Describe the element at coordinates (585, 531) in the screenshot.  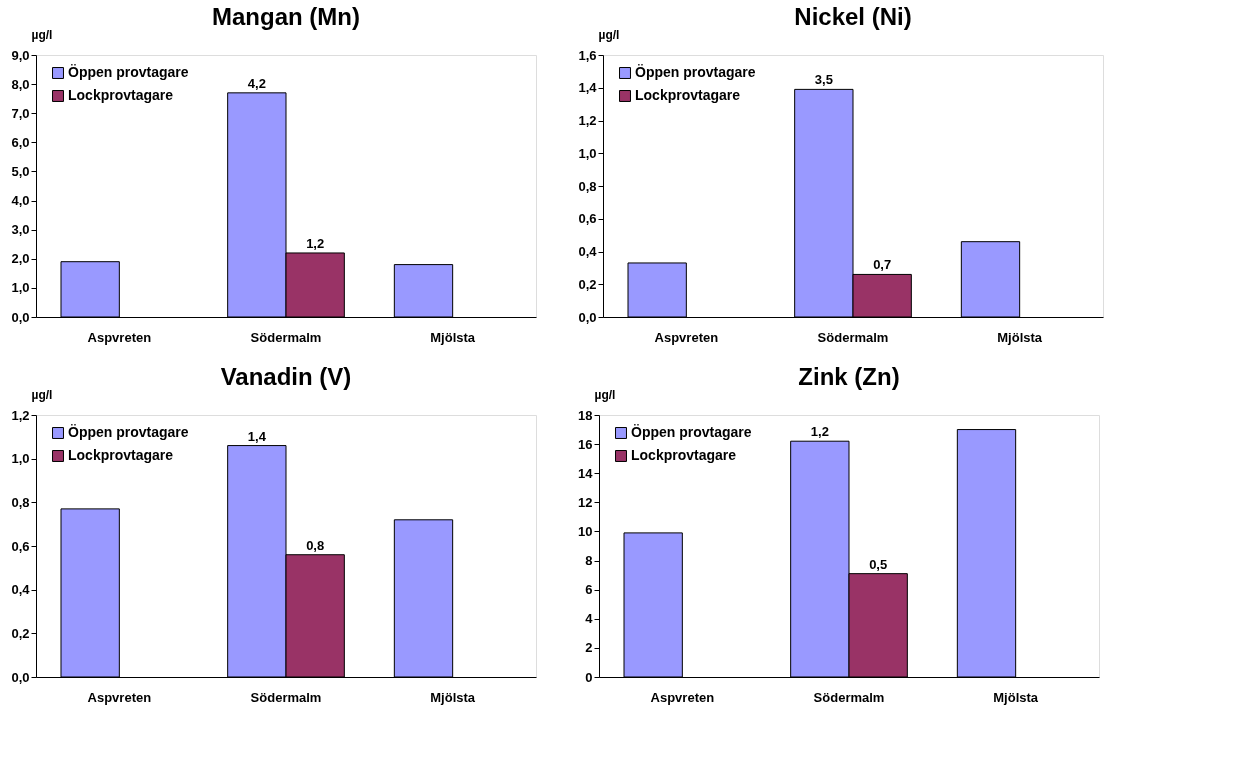
I see `y-tick-label: 10` at that location.